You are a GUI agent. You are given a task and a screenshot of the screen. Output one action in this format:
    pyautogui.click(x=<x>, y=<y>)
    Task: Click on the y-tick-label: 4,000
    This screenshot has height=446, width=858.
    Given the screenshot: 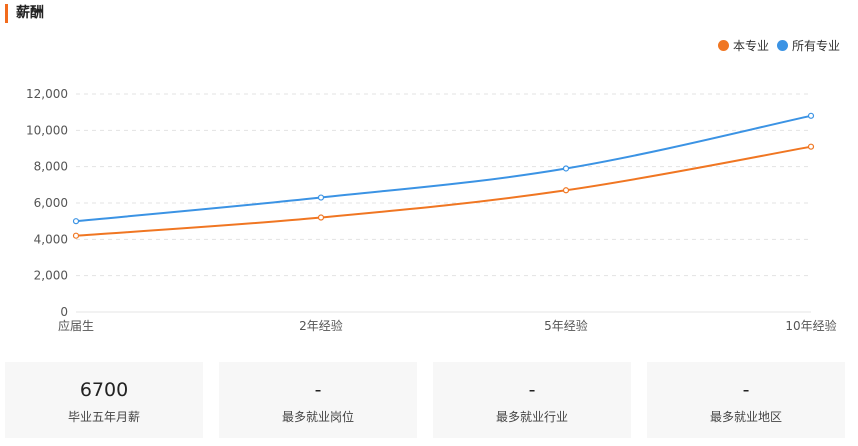 What is the action you would take?
    pyautogui.click(x=51, y=239)
    